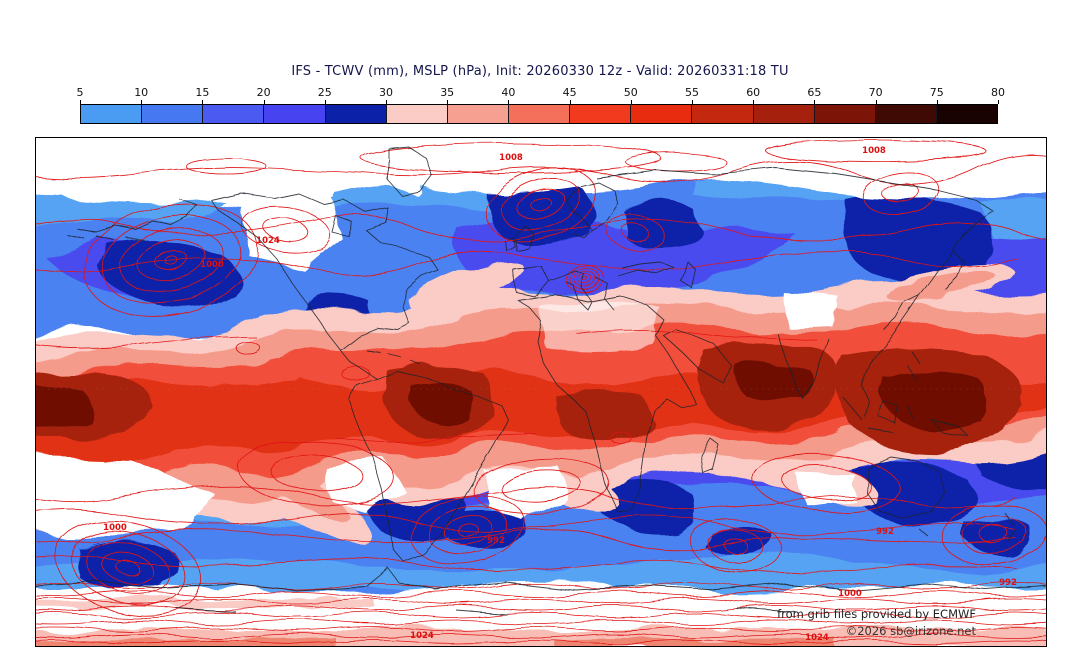  I want to click on colorbar-tick-label: 45, so click(569, 92).